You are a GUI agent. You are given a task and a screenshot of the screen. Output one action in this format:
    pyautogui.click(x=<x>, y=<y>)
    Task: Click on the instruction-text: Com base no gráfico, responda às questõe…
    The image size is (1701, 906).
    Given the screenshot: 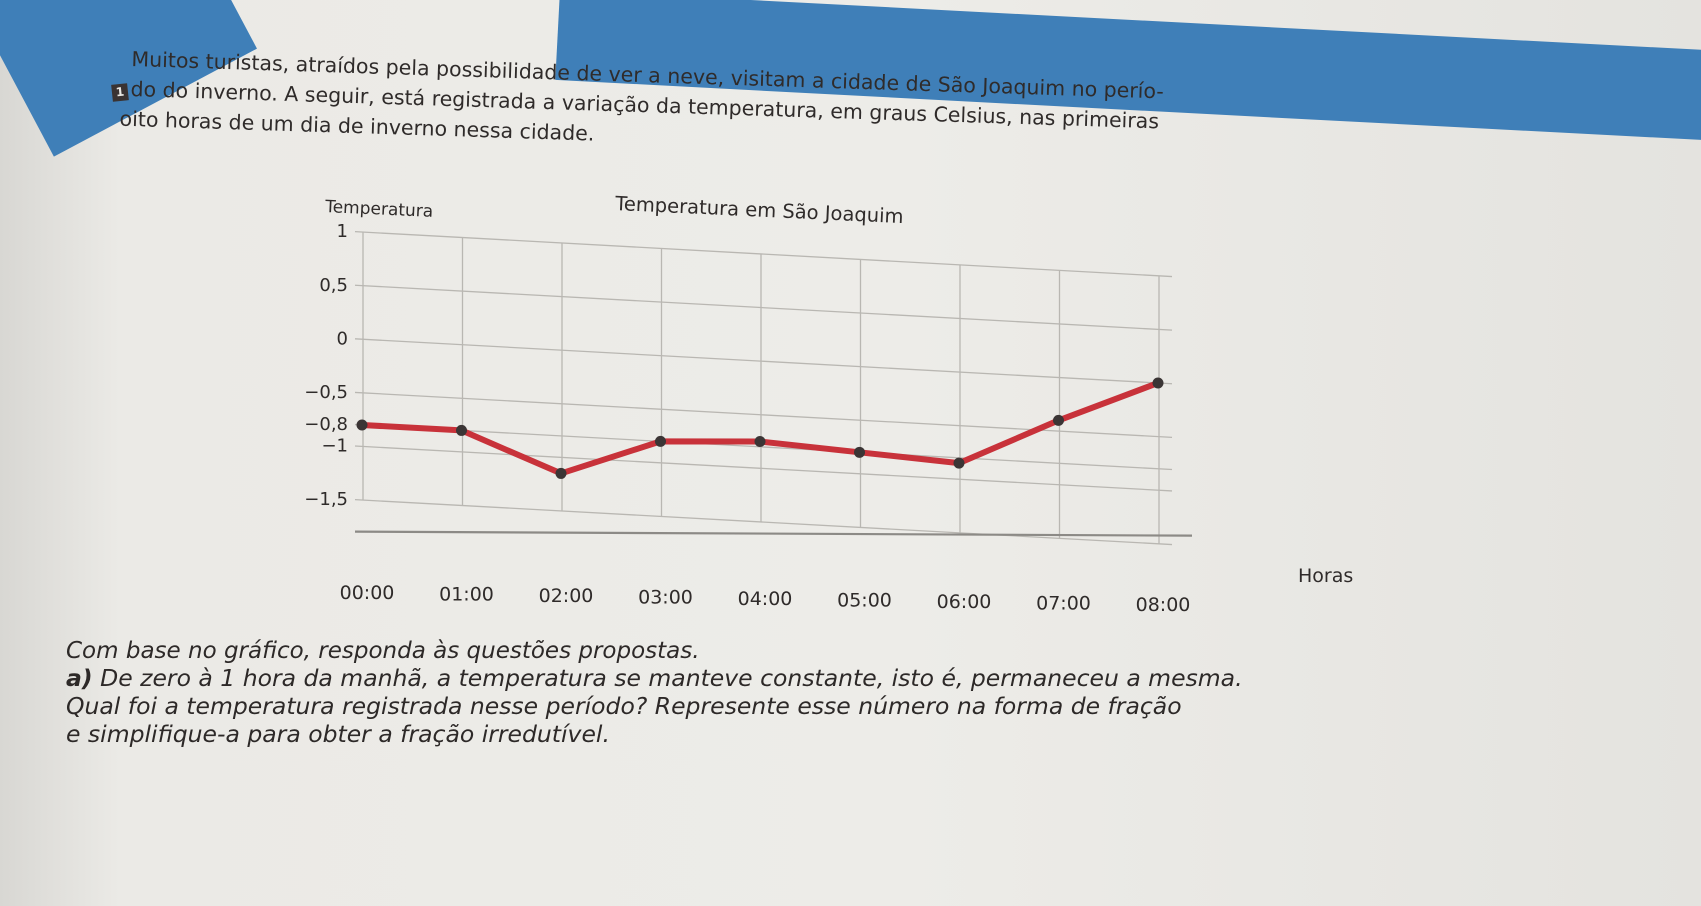 What is the action you would take?
    pyautogui.click(x=383, y=651)
    